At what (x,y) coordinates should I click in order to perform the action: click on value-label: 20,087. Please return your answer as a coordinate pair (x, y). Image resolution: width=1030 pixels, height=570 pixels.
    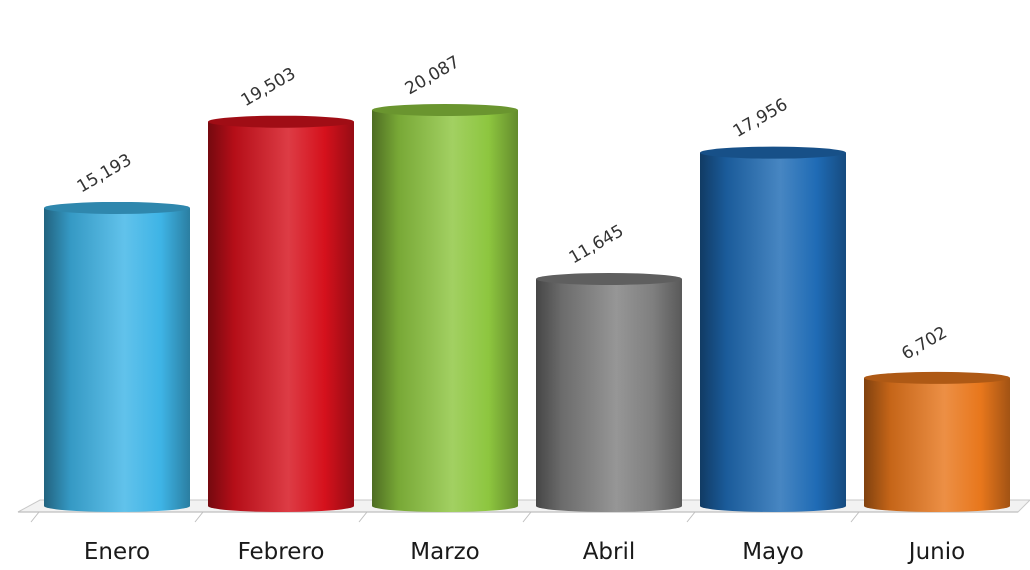
    Looking at the image, I should click on (433, 75).